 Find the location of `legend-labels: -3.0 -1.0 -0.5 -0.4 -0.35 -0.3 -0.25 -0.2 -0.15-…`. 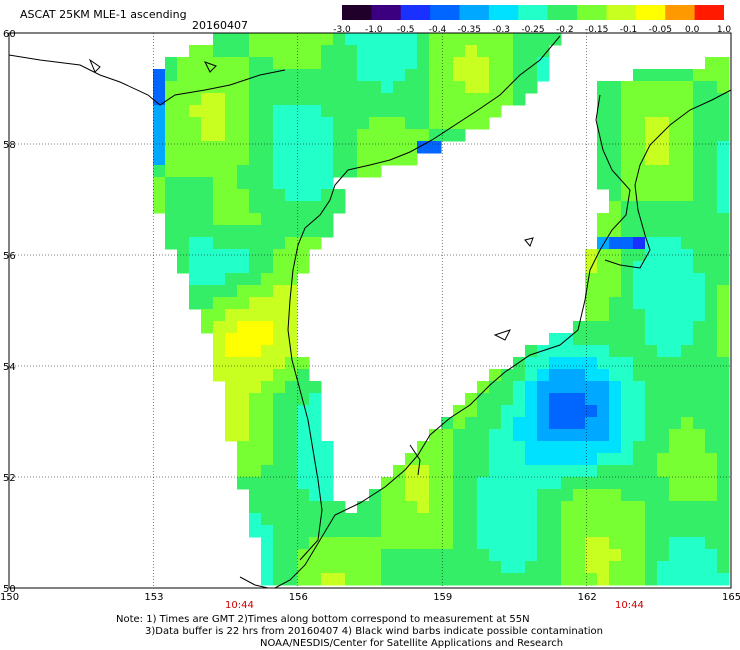

legend-labels: -3.0 -1.0 -0.5 -0.4 -0.35 -0.3 -0.25 -0.2 -0.15-… is located at coordinates (531, 32).